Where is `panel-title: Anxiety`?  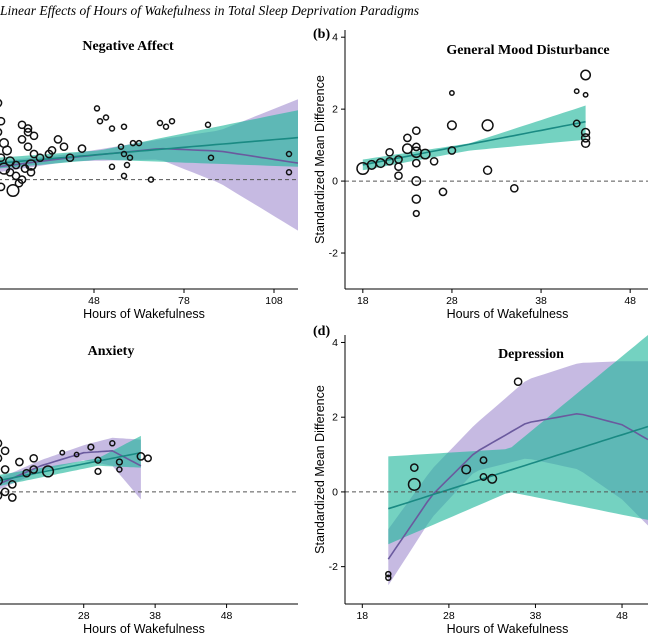
panel-title: Anxiety is located at coordinates (111, 351).